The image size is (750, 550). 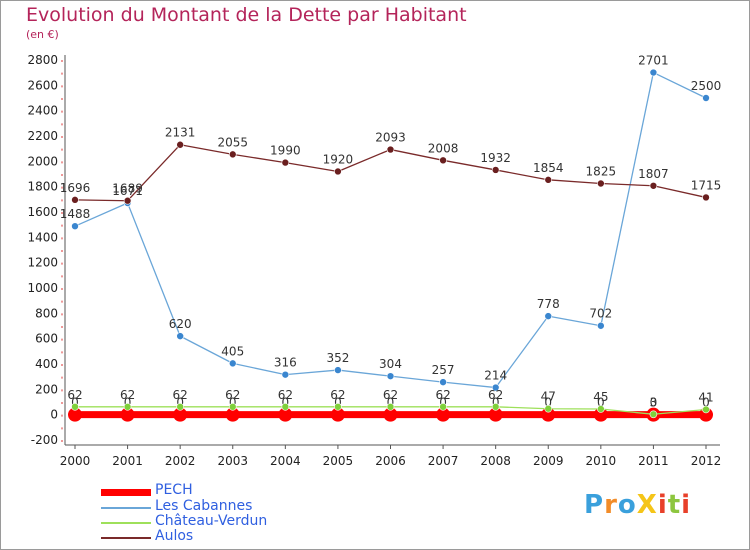 What do you see at coordinates (174, 490) in the screenshot?
I see `legend-label-pech: PECH` at bounding box center [174, 490].